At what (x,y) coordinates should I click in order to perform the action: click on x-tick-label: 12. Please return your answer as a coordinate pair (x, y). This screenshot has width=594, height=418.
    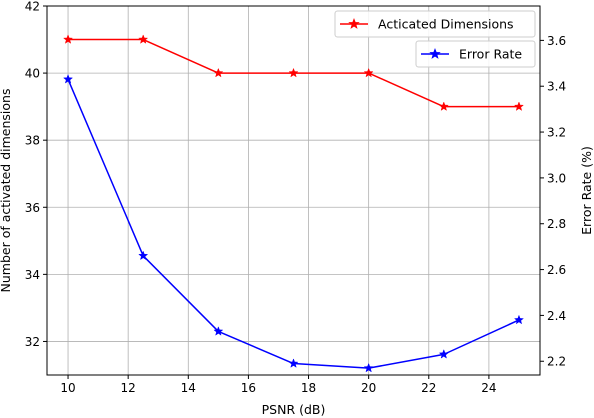
    Looking at the image, I should click on (128, 388).